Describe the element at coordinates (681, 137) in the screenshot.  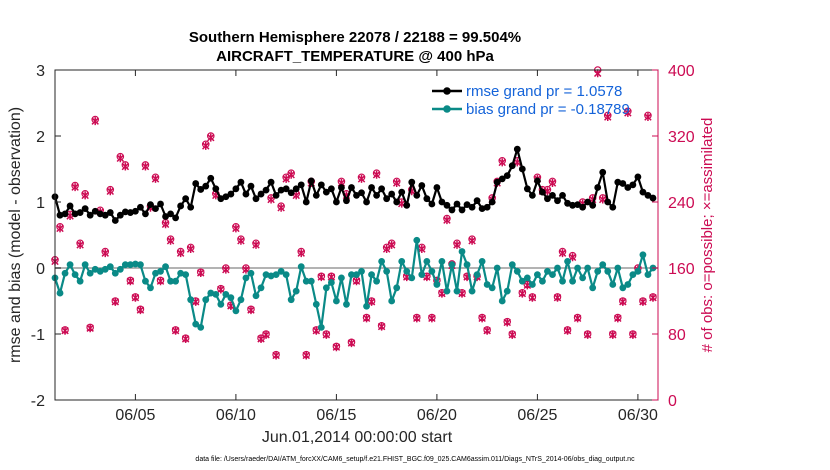
I see `y2-tick-label: 320` at that location.